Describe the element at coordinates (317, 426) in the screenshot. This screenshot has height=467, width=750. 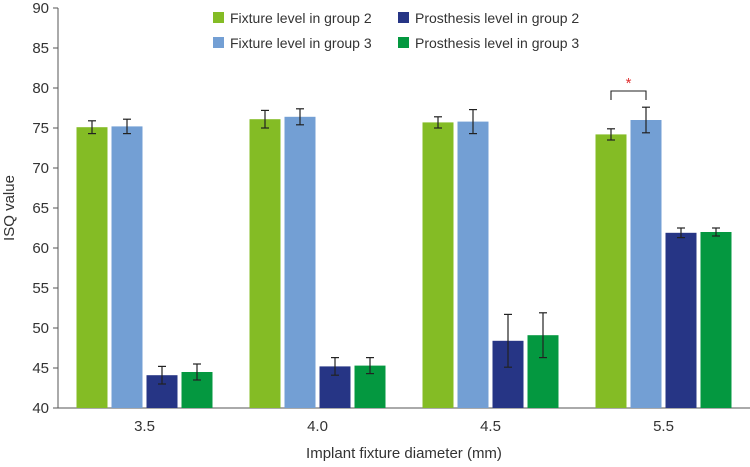
I see `x-tick-label: 4.0` at that location.